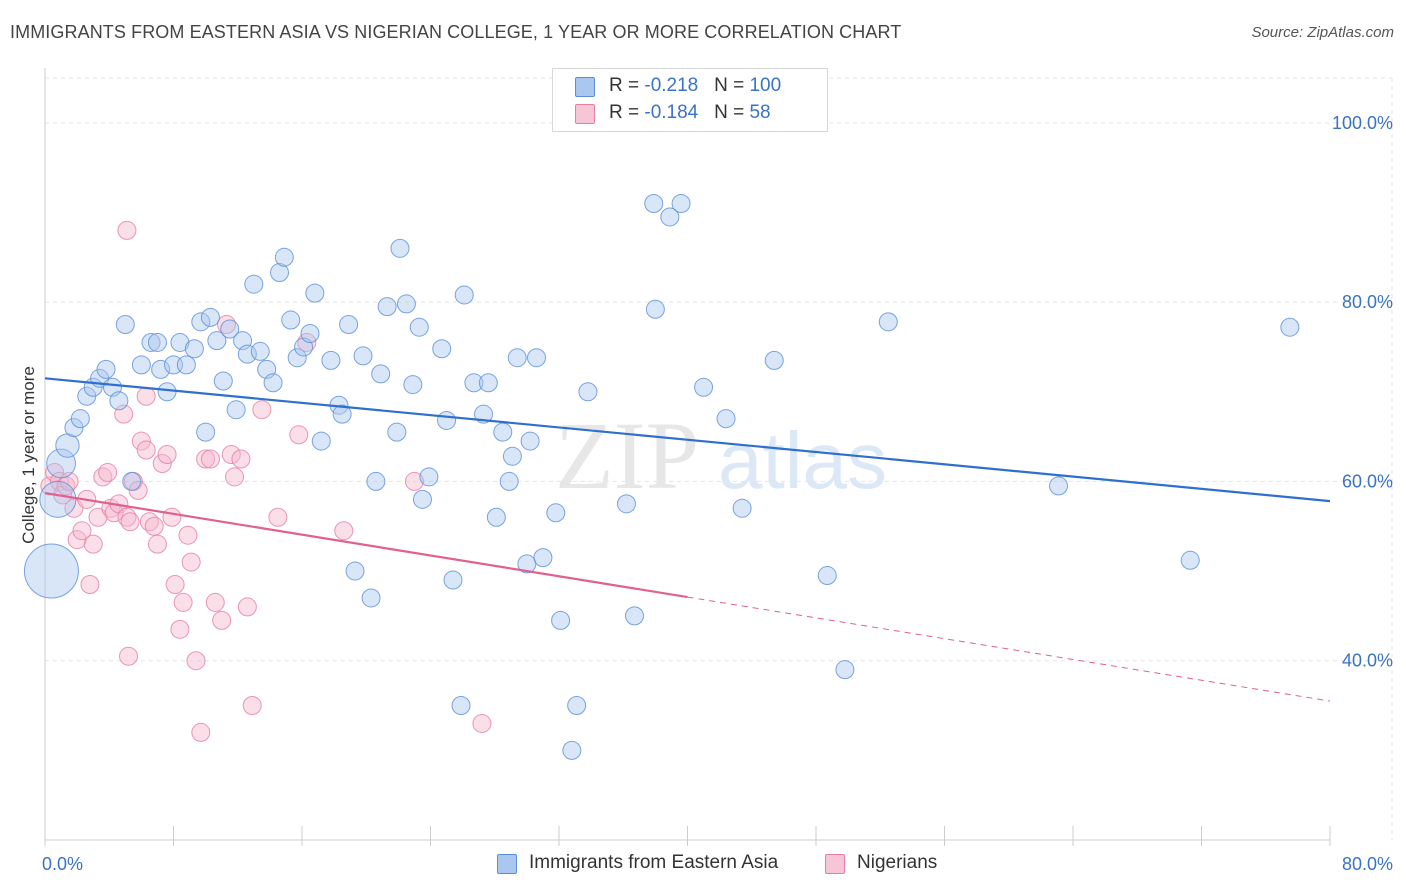 The width and height of the screenshot is (1406, 892). What do you see at coordinates (897, 862) in the screenshot?
I see `legend-label-nigerians: Nigerians` at bounding box center [897, 862].